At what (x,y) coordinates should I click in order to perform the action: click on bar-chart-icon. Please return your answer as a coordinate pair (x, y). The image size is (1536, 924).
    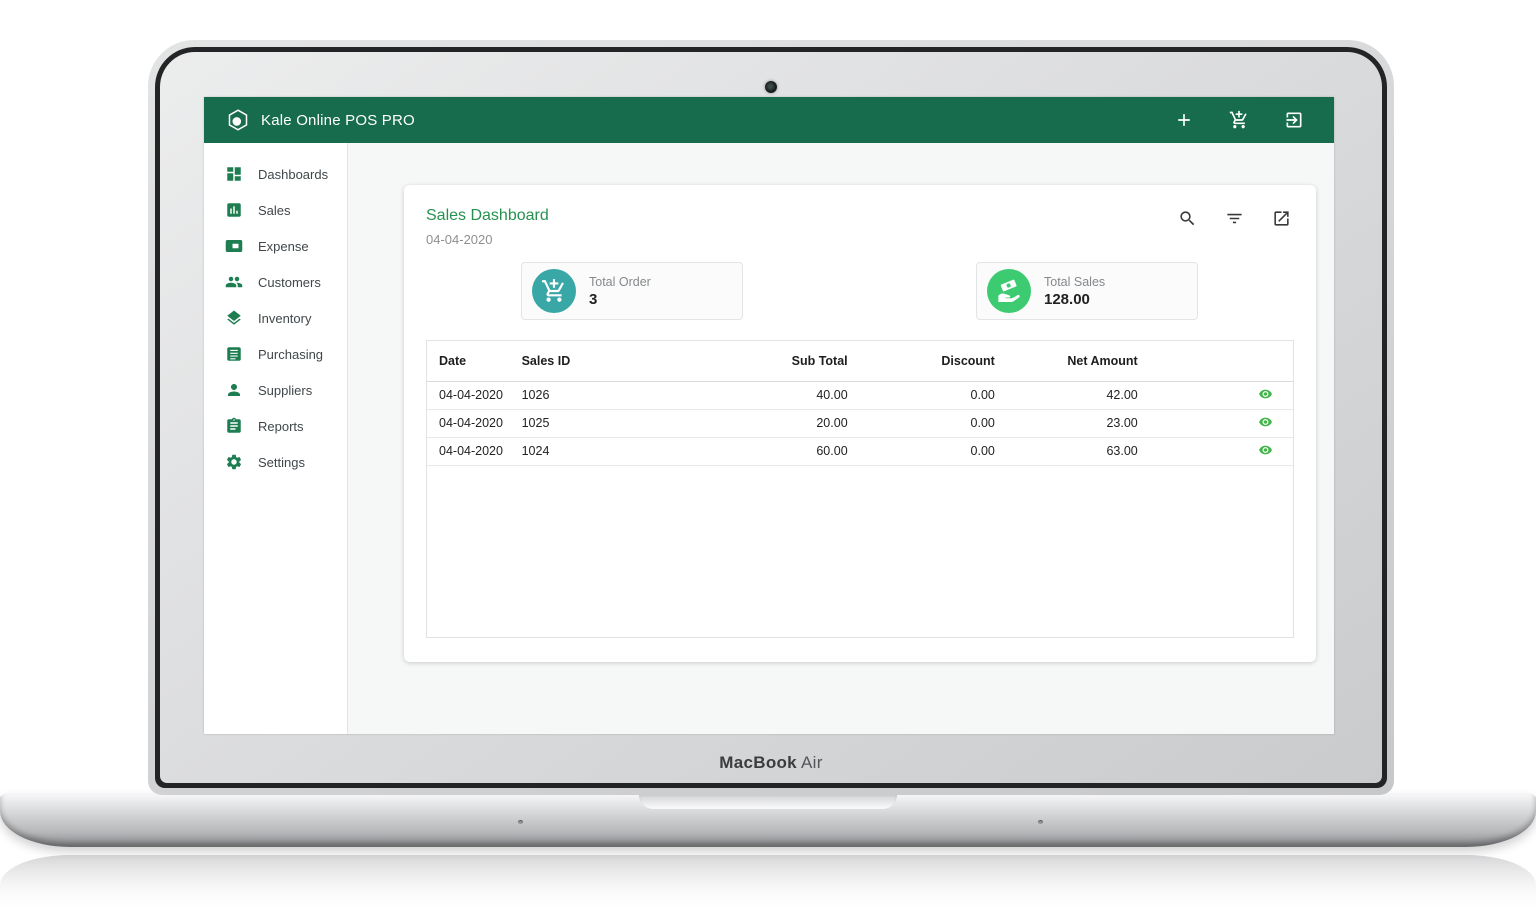
    Looking at the image, I should click on (234, 210).